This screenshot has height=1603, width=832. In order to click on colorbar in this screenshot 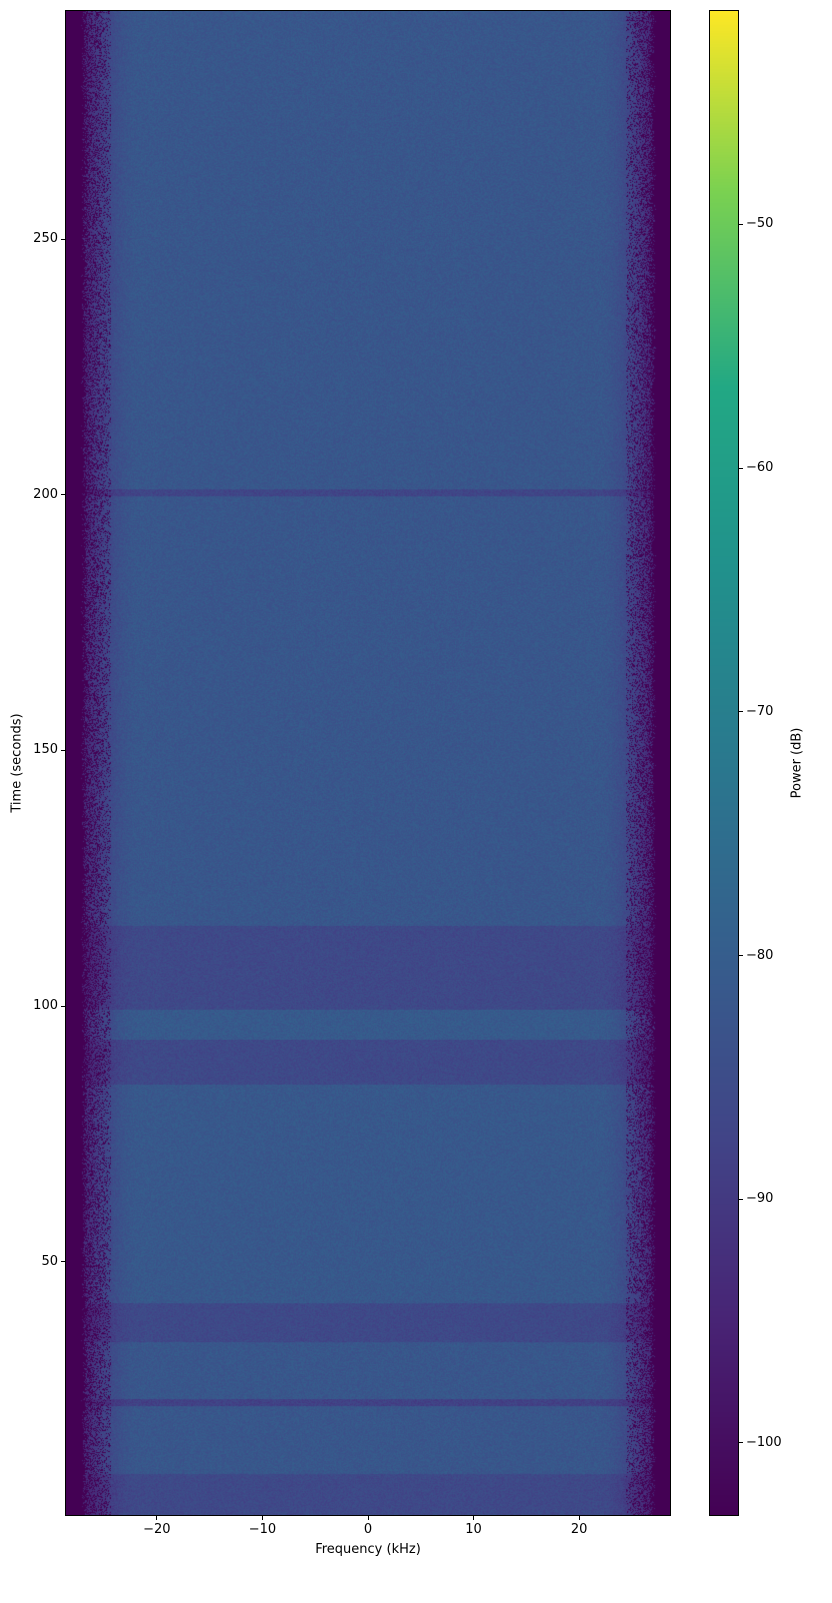, I will do `click(724, 763)`.